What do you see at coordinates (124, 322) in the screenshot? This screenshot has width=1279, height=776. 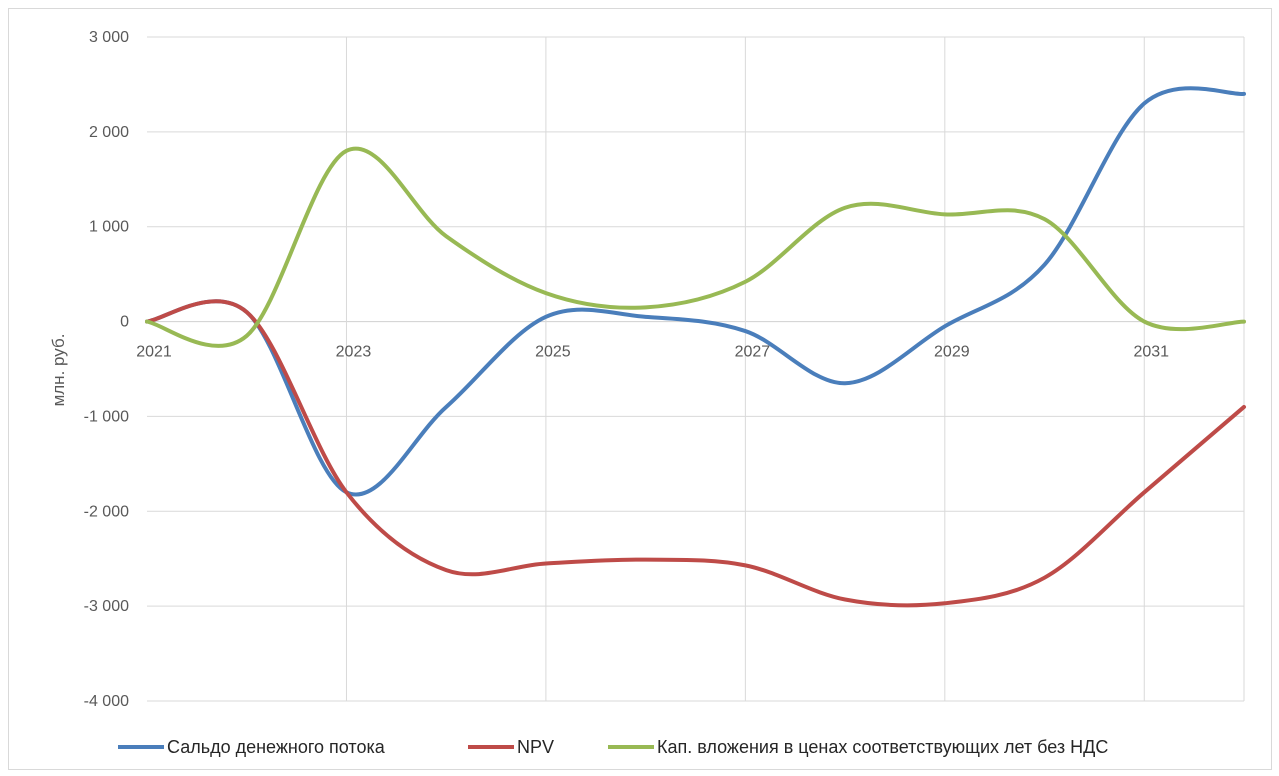 I see `y-tick-label: 0` at bounding box center [124, 322].